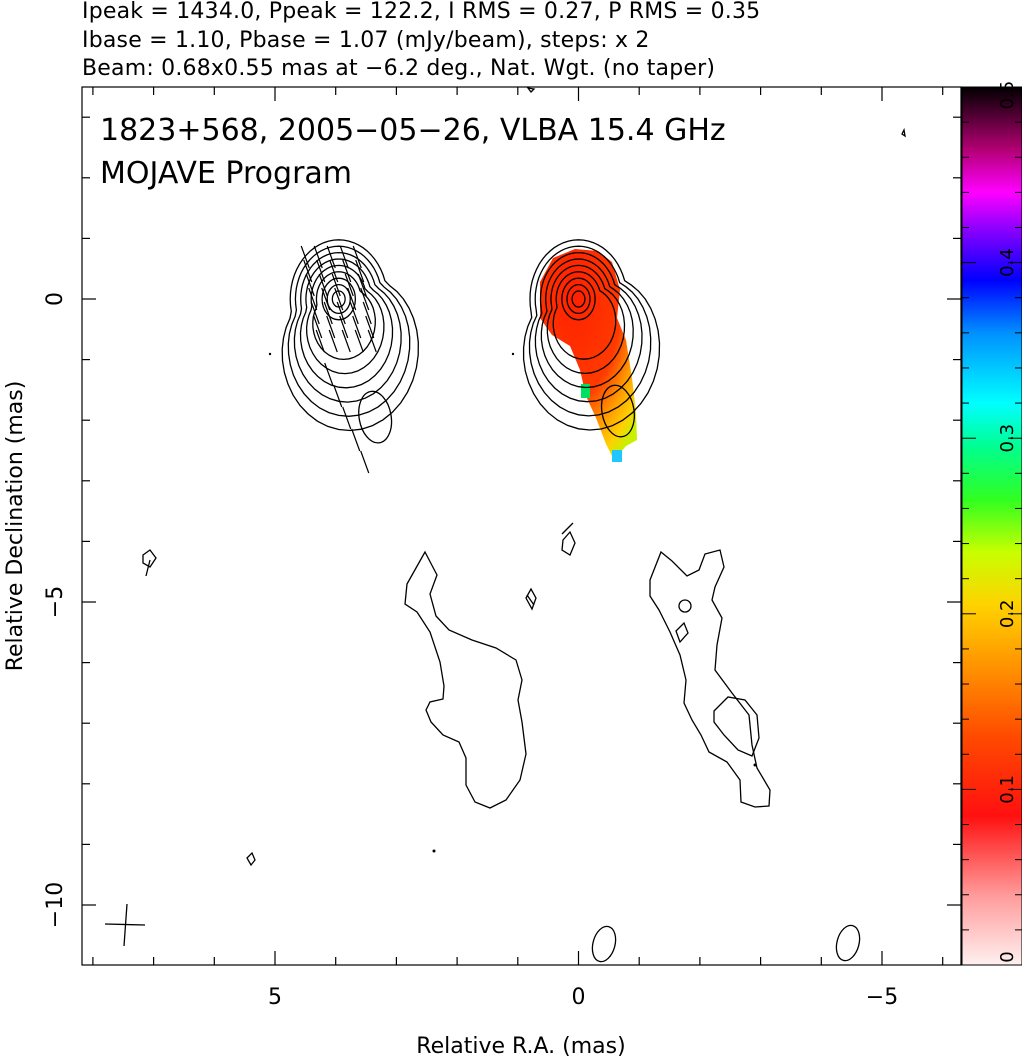 This screenshot has width=1022, height=1061. Describe the element at coordinates (275, 997) in the screenshot. I see `x-tick-label: 5` at that location.